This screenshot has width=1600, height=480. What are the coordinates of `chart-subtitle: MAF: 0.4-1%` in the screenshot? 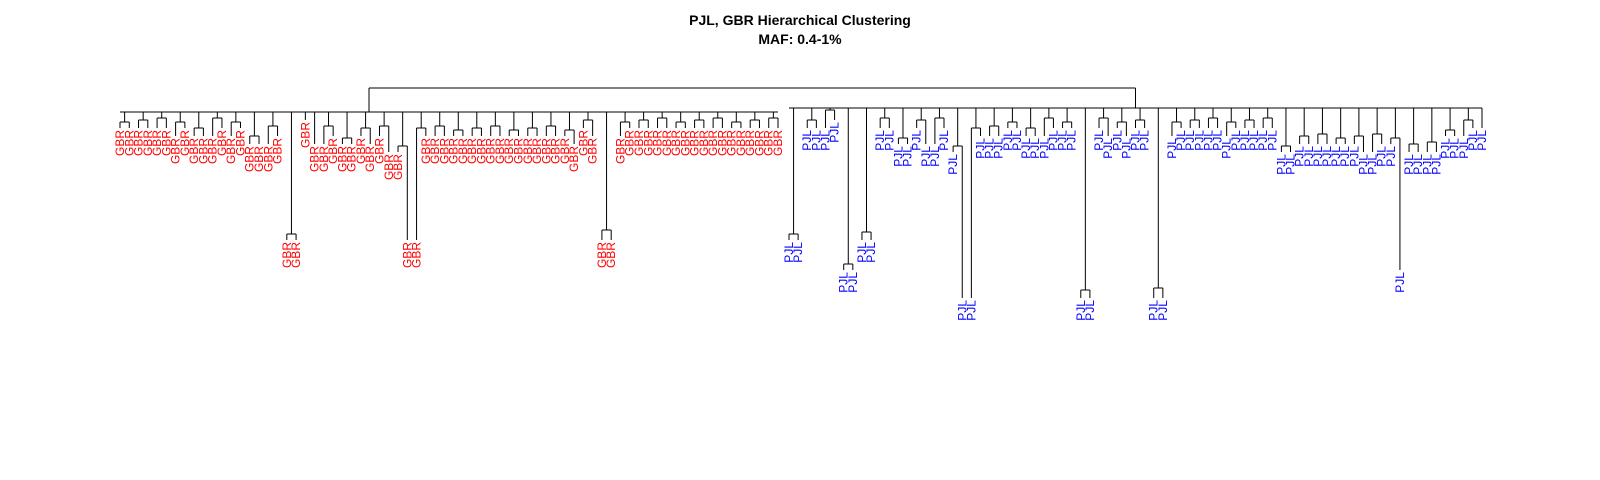 It's located at (800, 39).